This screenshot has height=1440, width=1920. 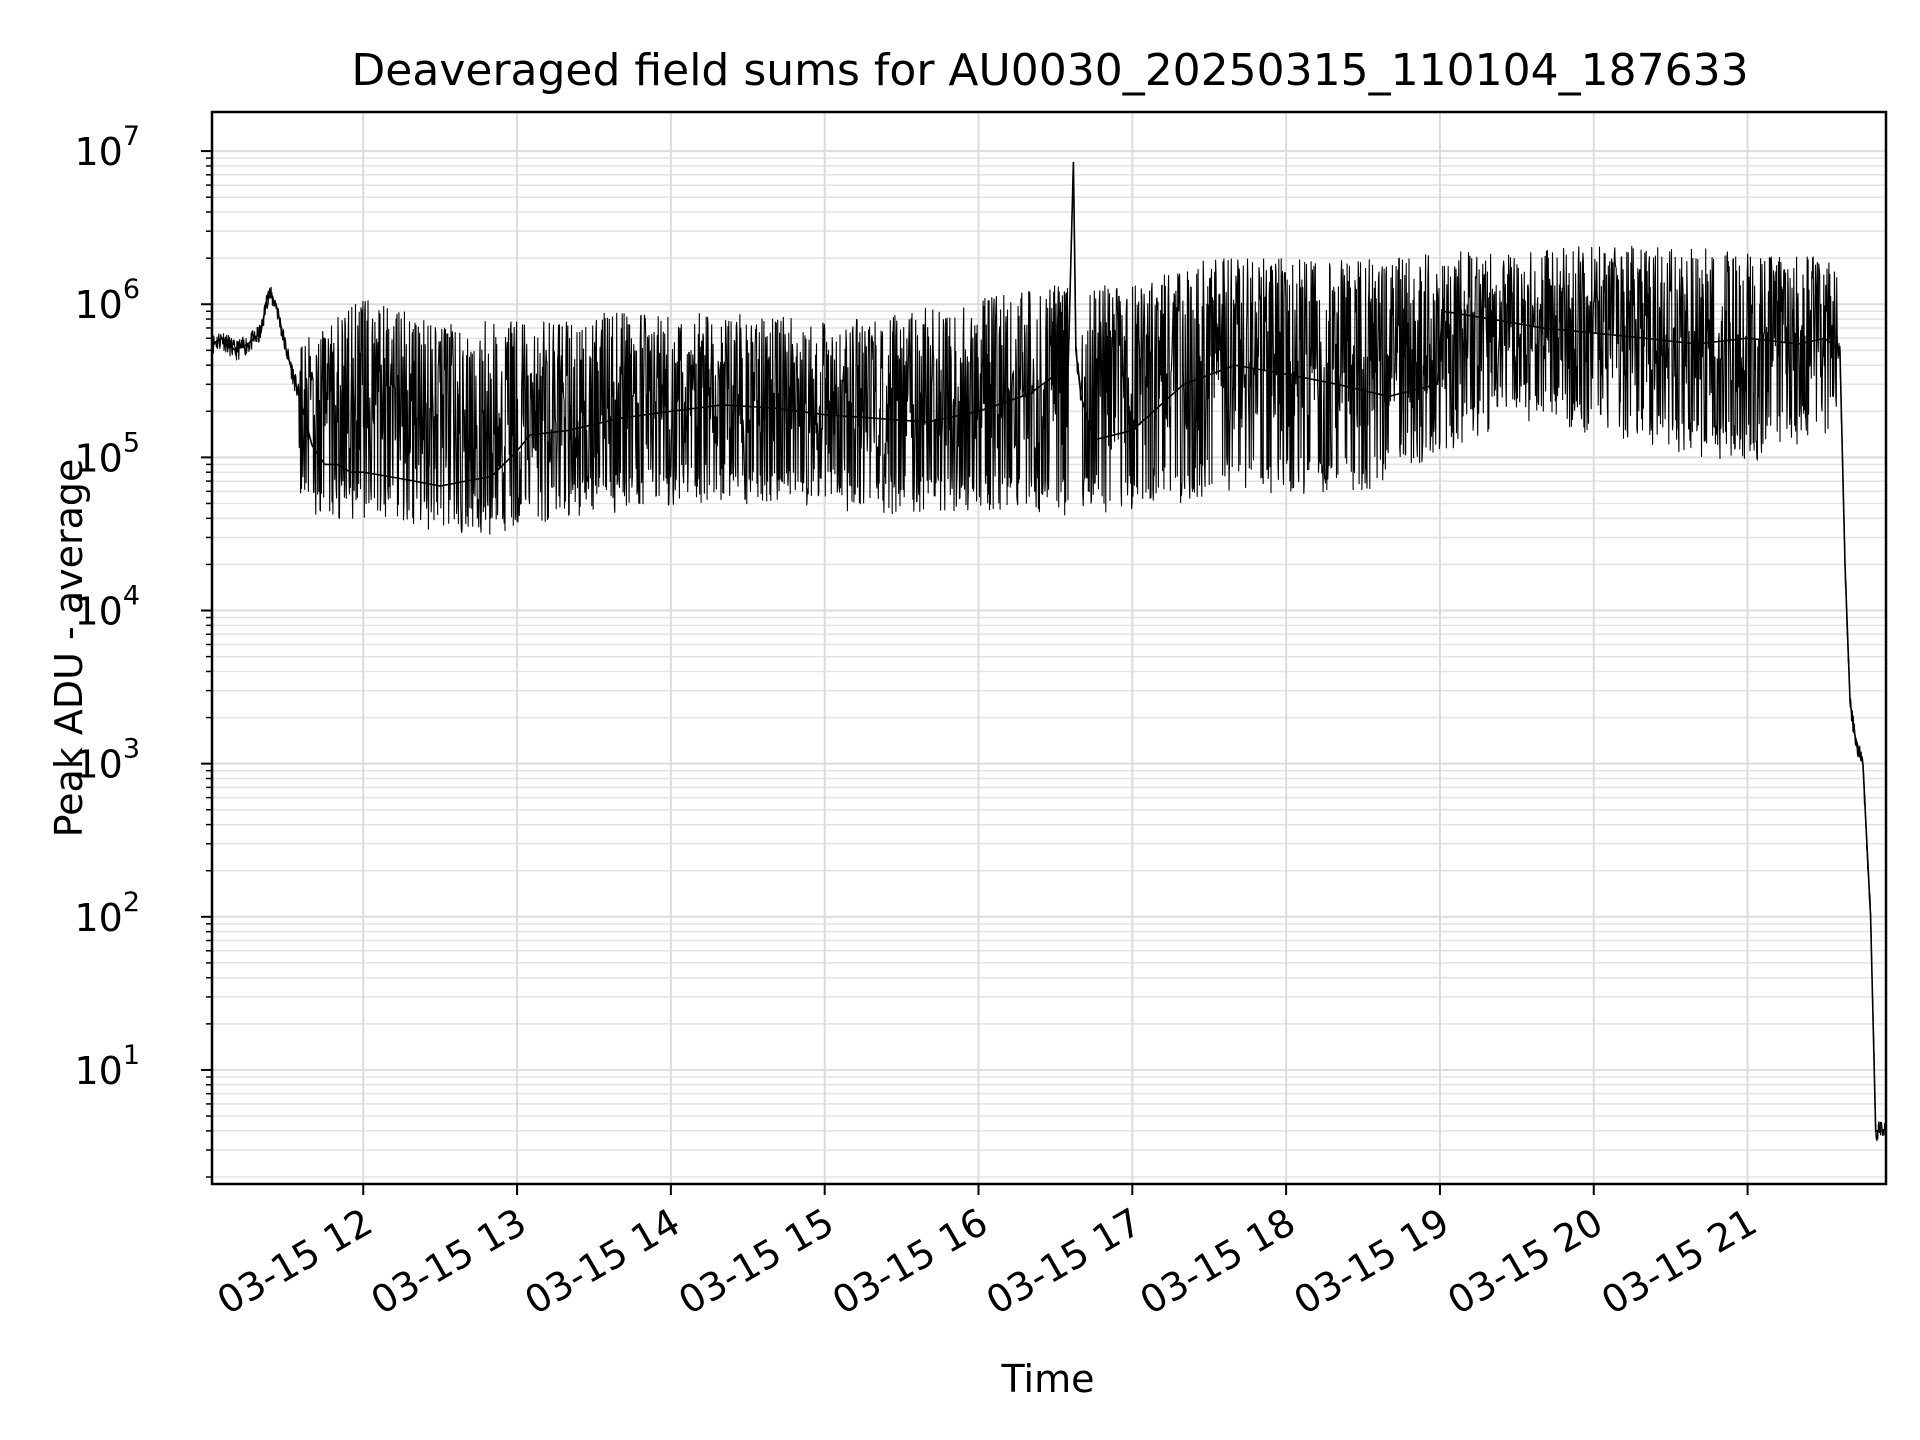 I want to click on y-axis-label: Peak ADU - average, so click(x=69, y=648).